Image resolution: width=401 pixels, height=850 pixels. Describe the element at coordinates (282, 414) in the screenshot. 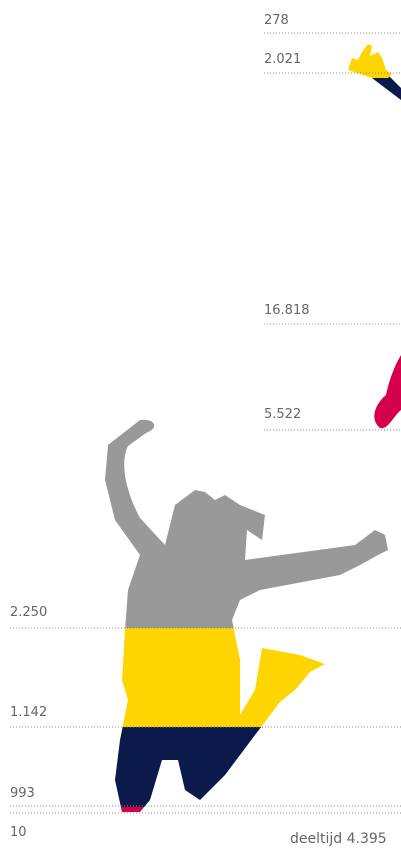

I see `label: 5.522` at that location.